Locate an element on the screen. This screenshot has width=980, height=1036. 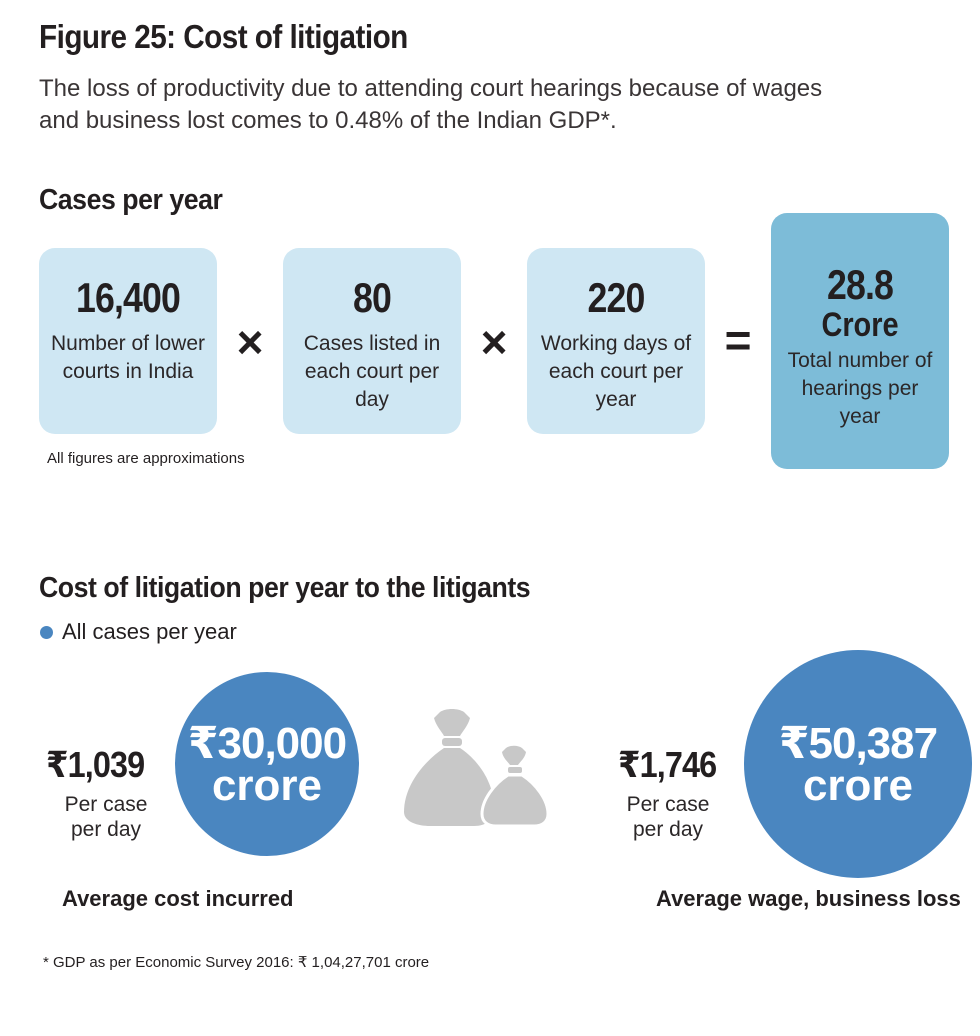
cases-listed-value: 80 is located at coordinates (372, 297).